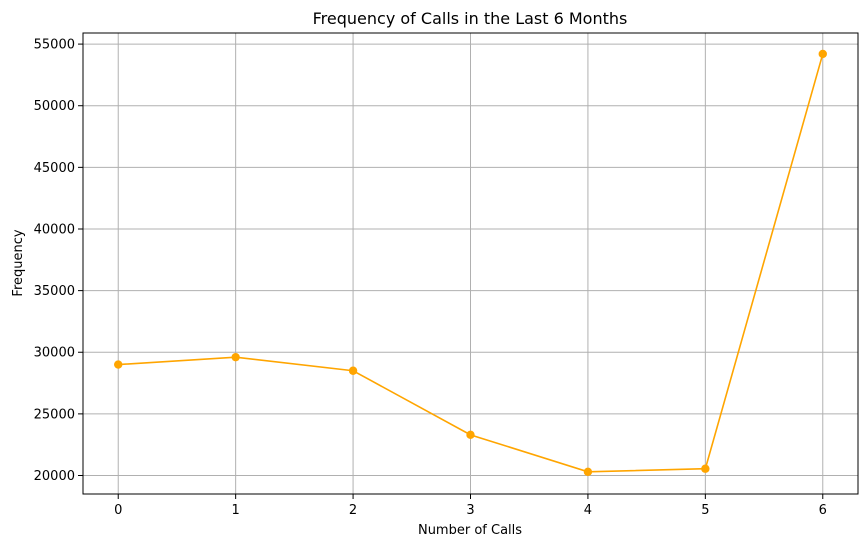  What do you see at coordinates (470, 530) in the screenshot?
I see `x-axis-label: Number of Calls` at bounding box center [470, 530].